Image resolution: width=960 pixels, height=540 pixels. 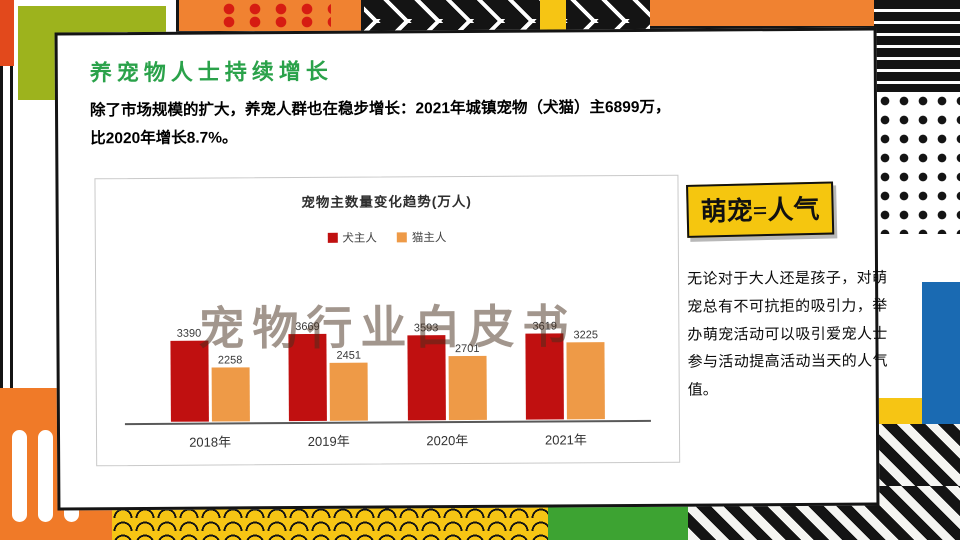 I want to click on slide-title: 养宠物人士持续增长, so click(x=211, y=72).